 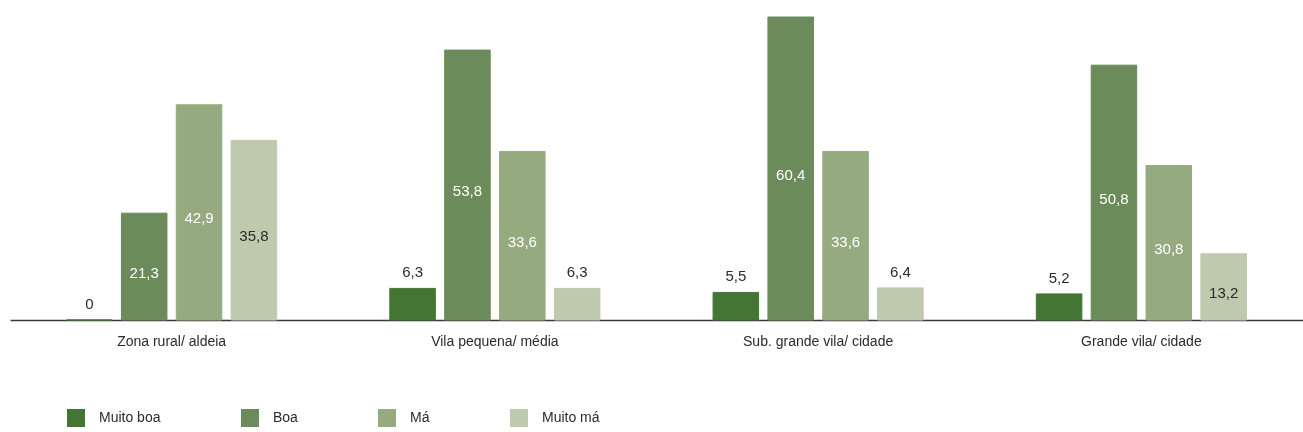 What do you see at coordinates (130, 417) in the screenshot?
I see `legend-label: Muito boa` at bounding box center [130, 417].